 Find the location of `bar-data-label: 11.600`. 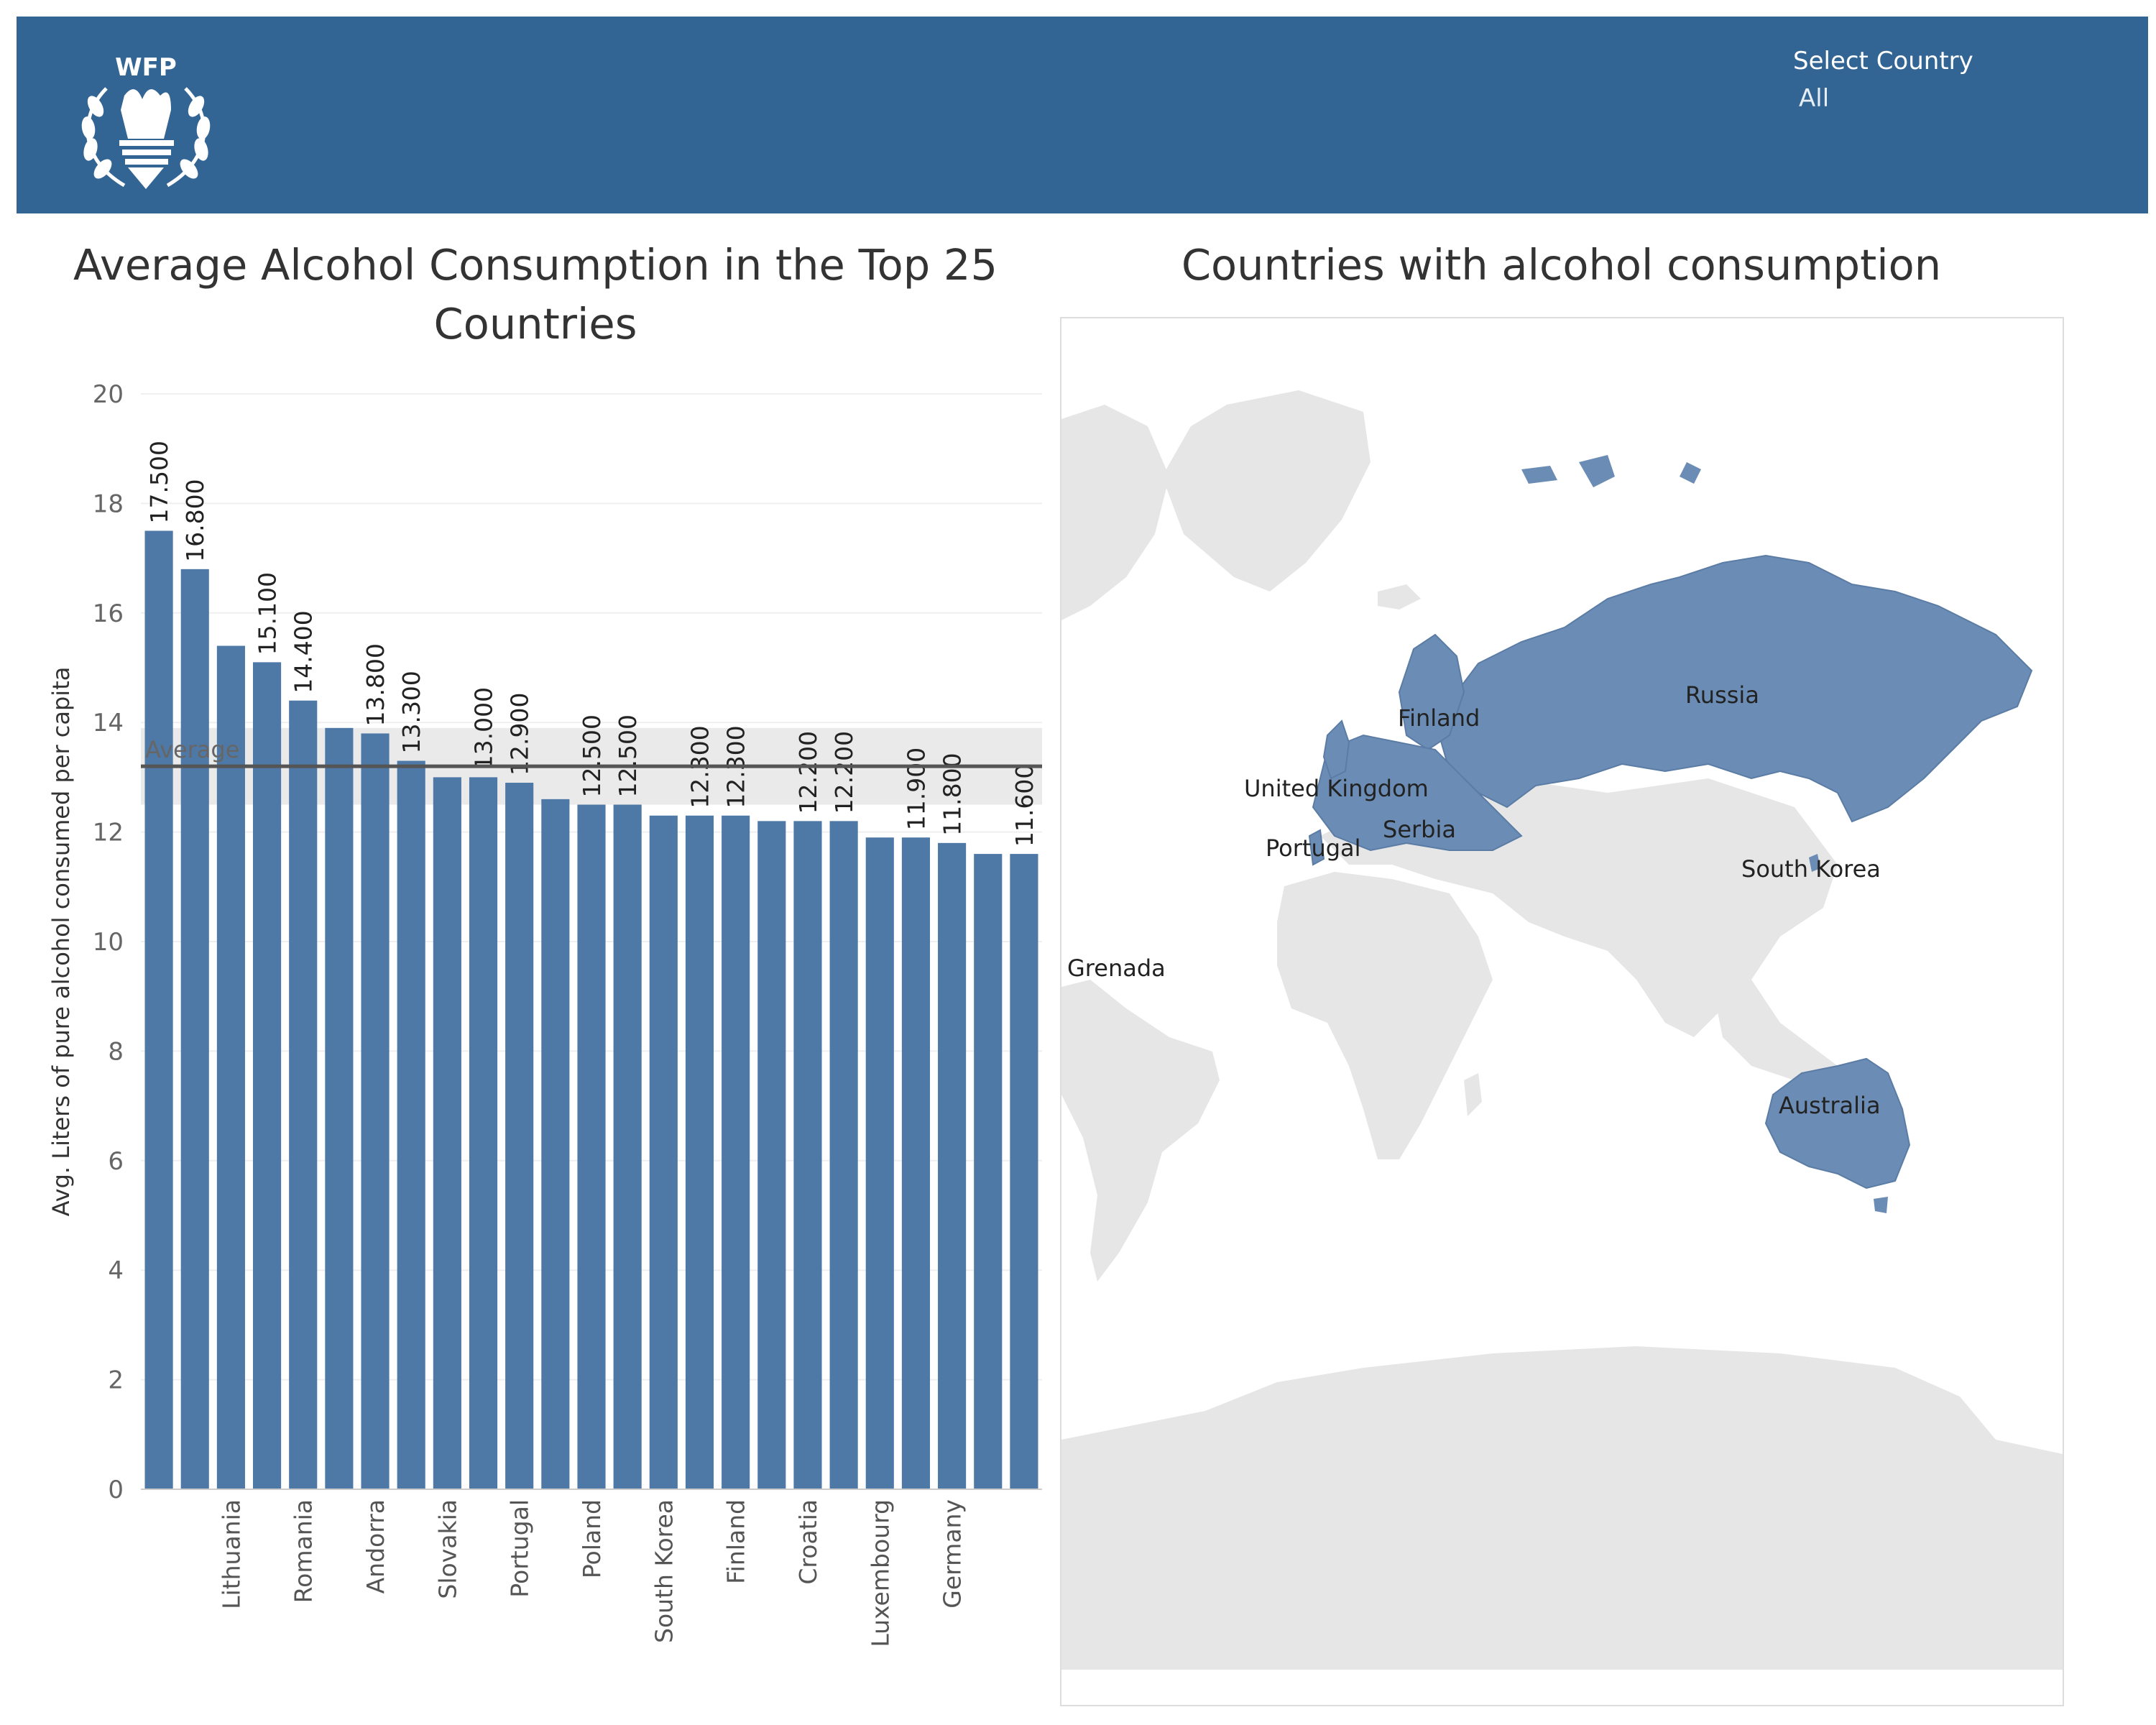

bar-data-label: 11.600 is located at coordinates (1024, 805).